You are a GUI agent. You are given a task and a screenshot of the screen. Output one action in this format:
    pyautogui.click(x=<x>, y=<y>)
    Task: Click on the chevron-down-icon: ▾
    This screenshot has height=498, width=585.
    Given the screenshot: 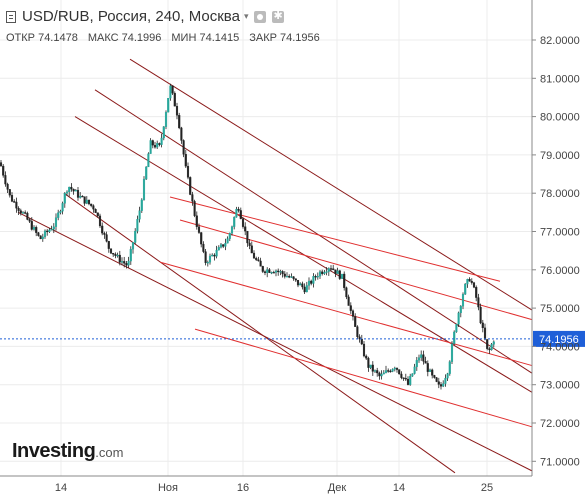 What is the action you would take?
    pyautogui.click(x=246, y=16)
    